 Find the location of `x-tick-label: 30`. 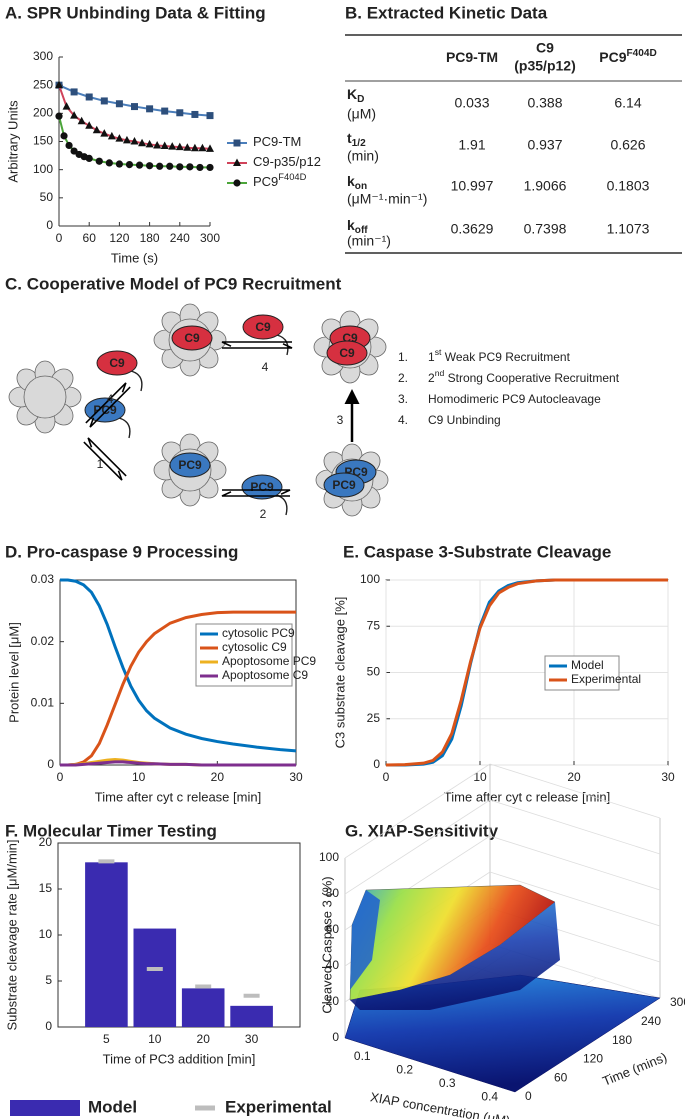

x-tick-label: 30 is located at coordinates (252, 1039).